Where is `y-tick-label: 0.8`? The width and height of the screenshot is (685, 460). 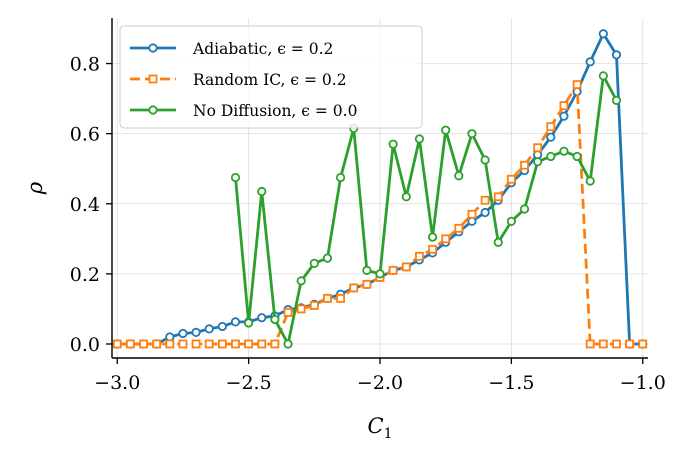
y-tick-label: 0.8 is located at coordinates (85, 65).